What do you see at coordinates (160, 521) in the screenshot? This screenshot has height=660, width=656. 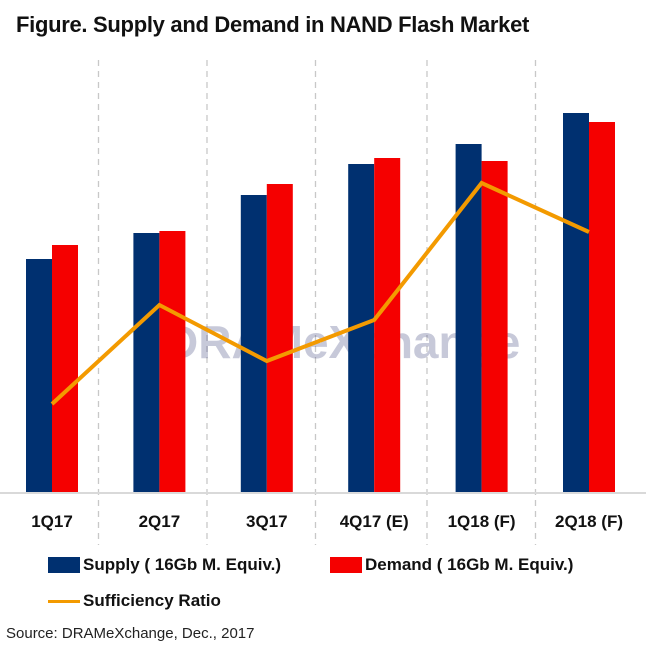 I see `x-tick-label: 2Q17` at bounding box center [160, 521].